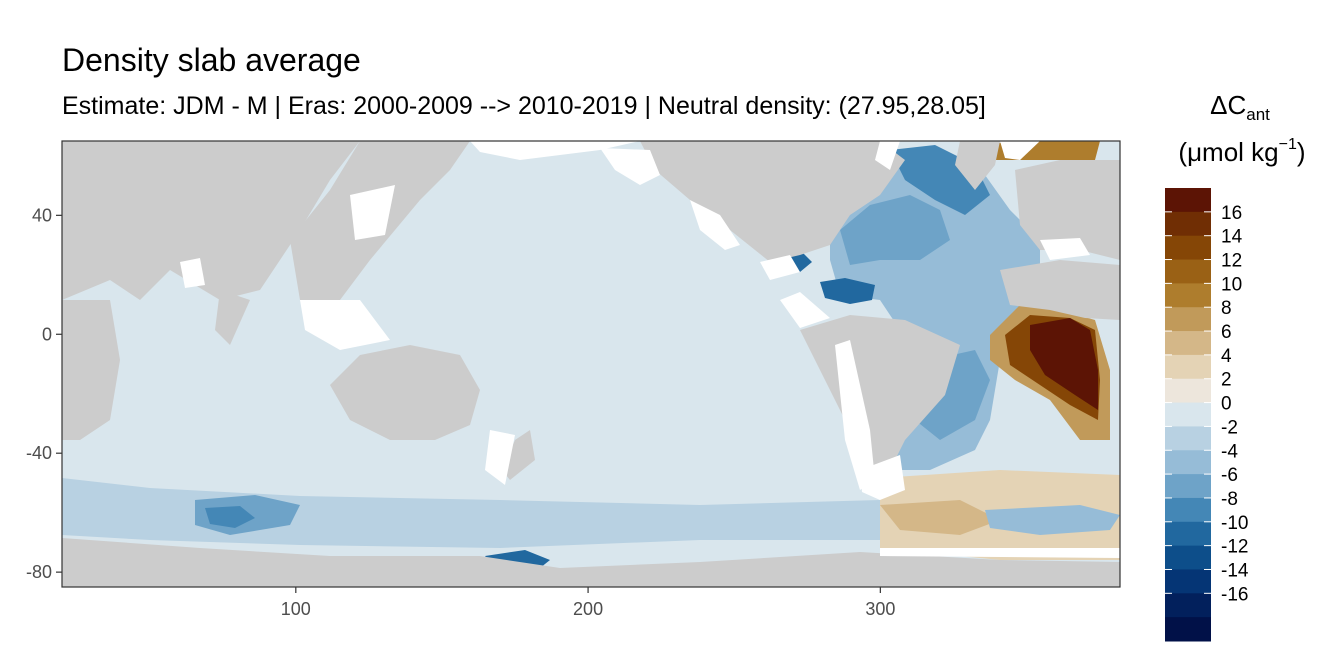 The image size is (1344, 672). What do you see at coordinates (1229, 475) in the screenshot?
I see `legend-label: -6` at bounding box center [1229, 475].